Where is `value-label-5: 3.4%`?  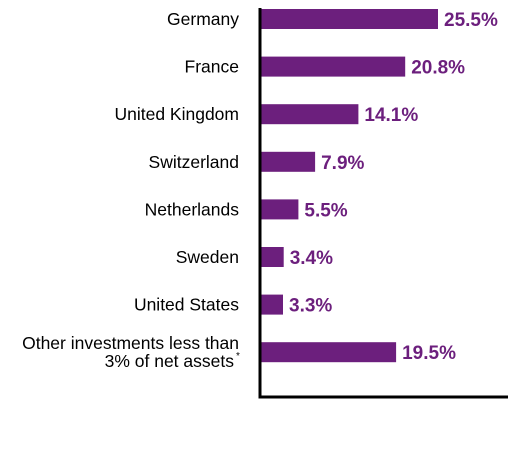 value-label-5: 3.4% is located at coordinates (311, 258).